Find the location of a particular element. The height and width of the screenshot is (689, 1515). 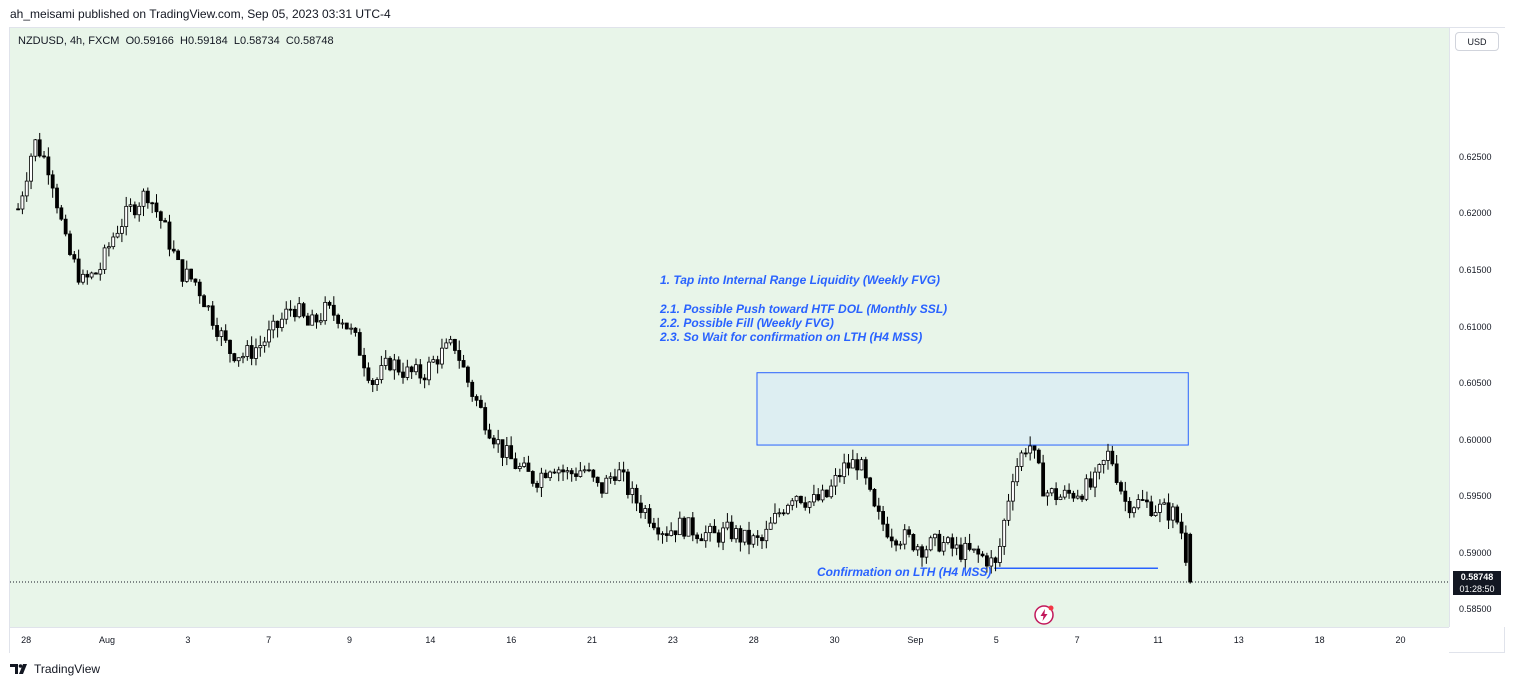

time-tick-label: Sep is located at coordinates (915, 640).